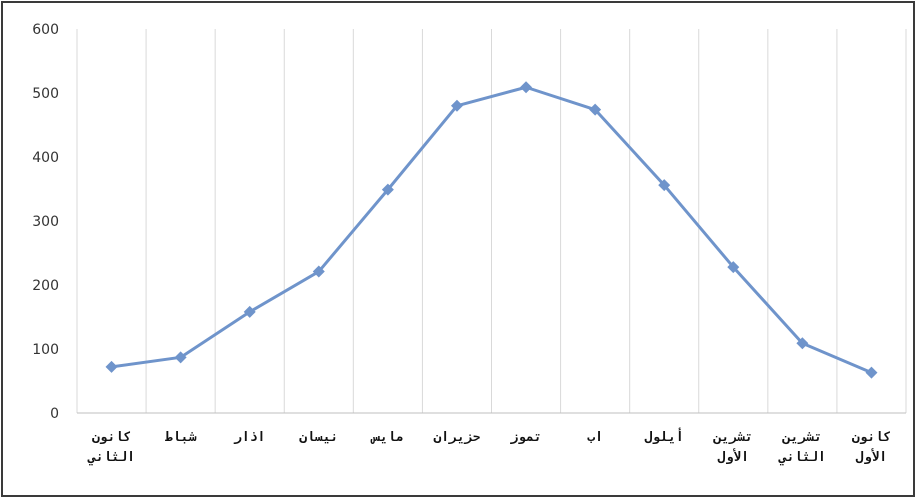 This screenshot has height=503, width=920. I want to click on x-tick-label: مايس, so click(386, 437).